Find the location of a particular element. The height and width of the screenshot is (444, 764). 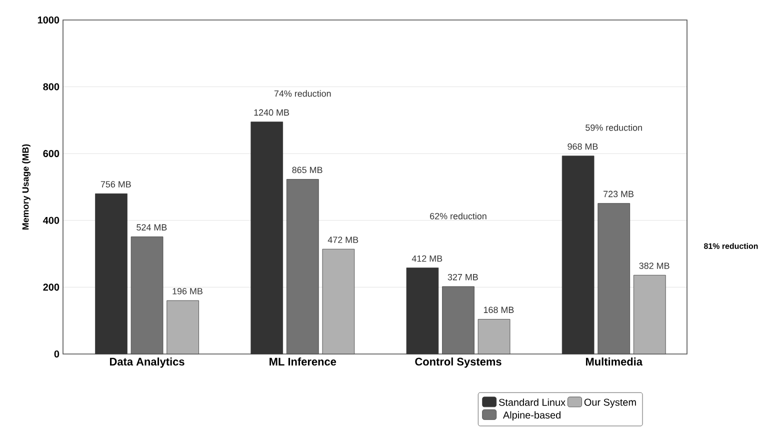

annotation: 1240 MB is located at coordinates (271, 112).